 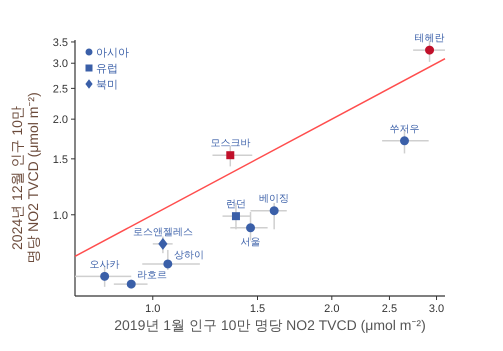 What do you see at coordinates (332, 309) in the screenshot?
I see `x-tick-label: 2.0` at bounding box center [332, 309].